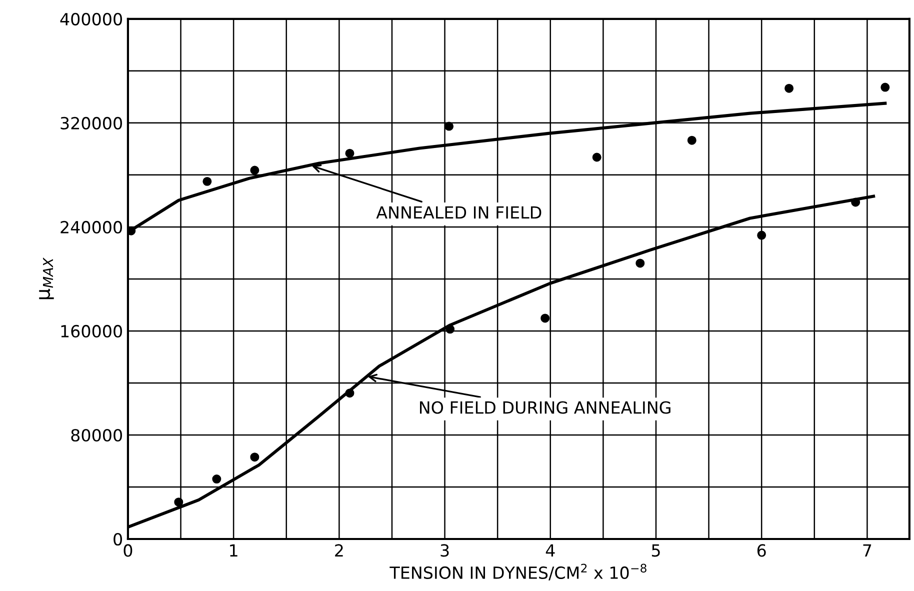  I want to click on x-tick-label: 4, so click(550, 550).